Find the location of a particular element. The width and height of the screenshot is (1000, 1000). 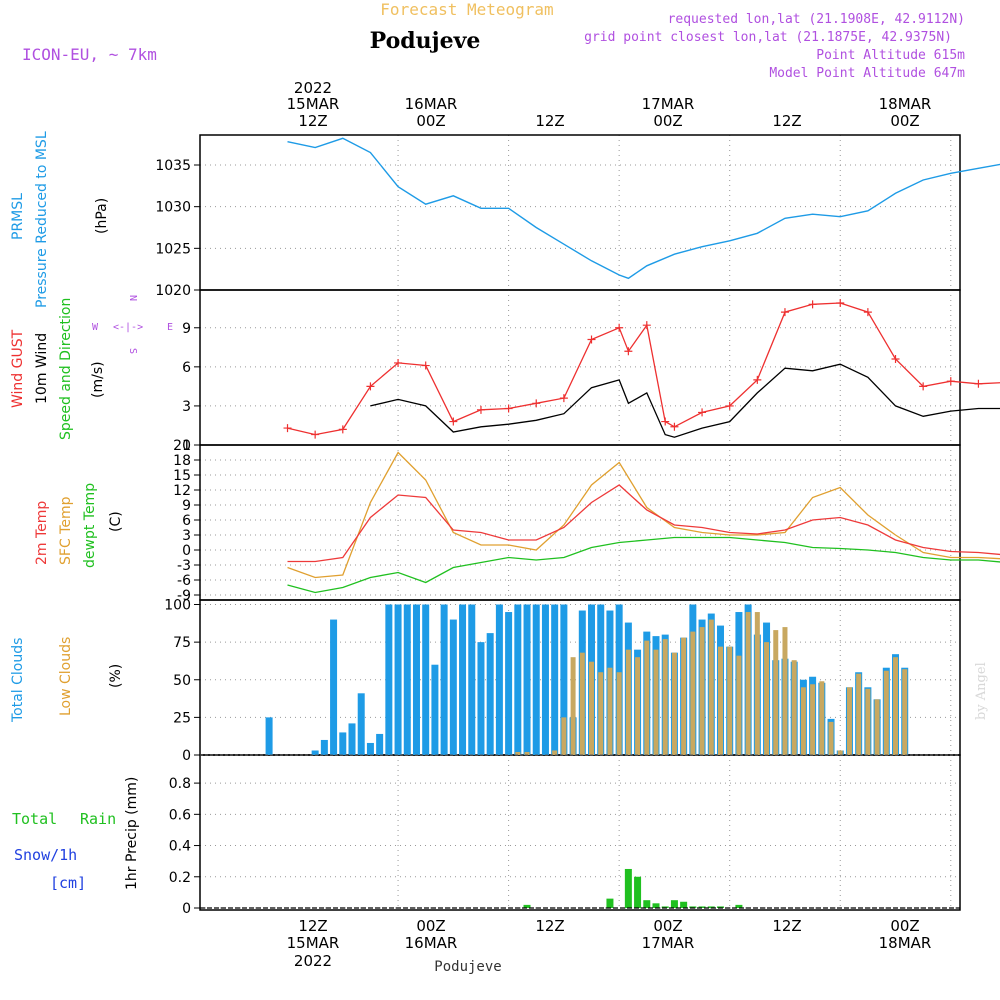

compass-arrows: <-|-> is located at coordinates (128, 327).